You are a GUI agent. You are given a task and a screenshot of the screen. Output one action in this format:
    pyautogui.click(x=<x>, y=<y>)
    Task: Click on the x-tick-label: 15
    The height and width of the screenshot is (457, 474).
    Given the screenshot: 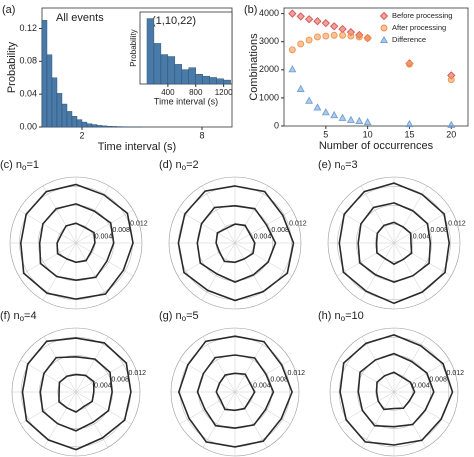 What is the action you would take?
    pyautogui.click(x=409, y=134)
    